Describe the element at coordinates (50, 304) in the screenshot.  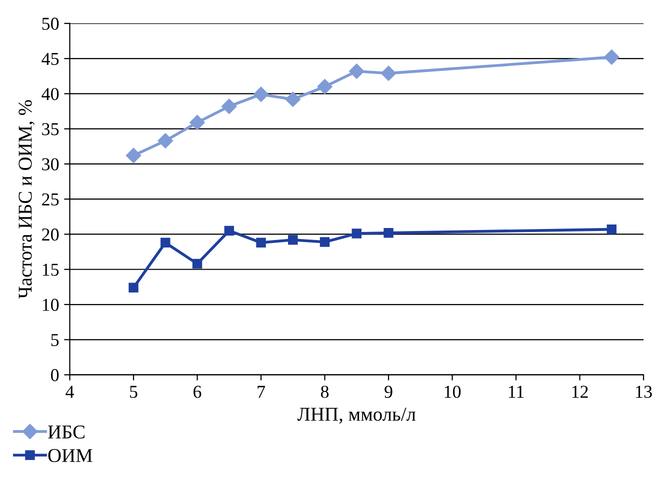
I see `y-tick-label: 10` at that location.